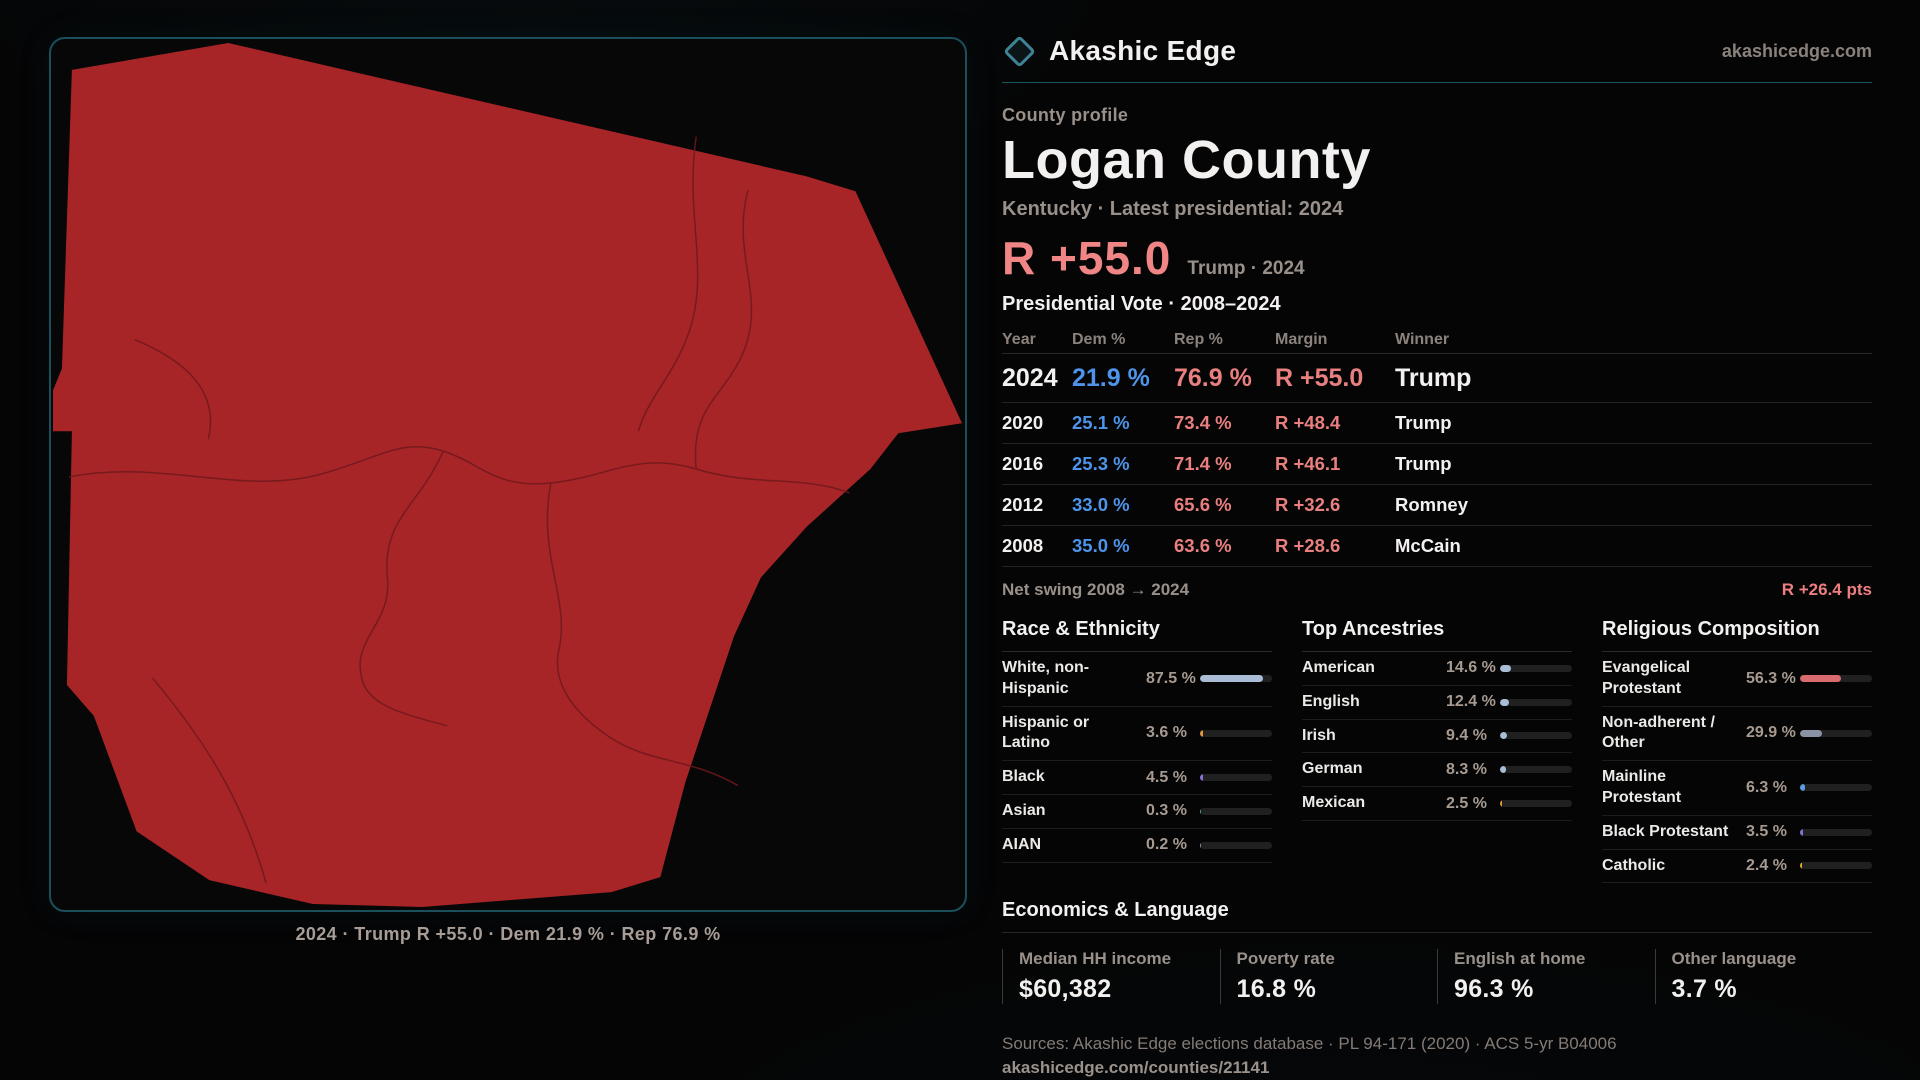 This screenshot has height=1080, width=1920. Describe the element at coordinates (1022, 844) in the screenshot. I see `demo-label: AIAN` at that location.